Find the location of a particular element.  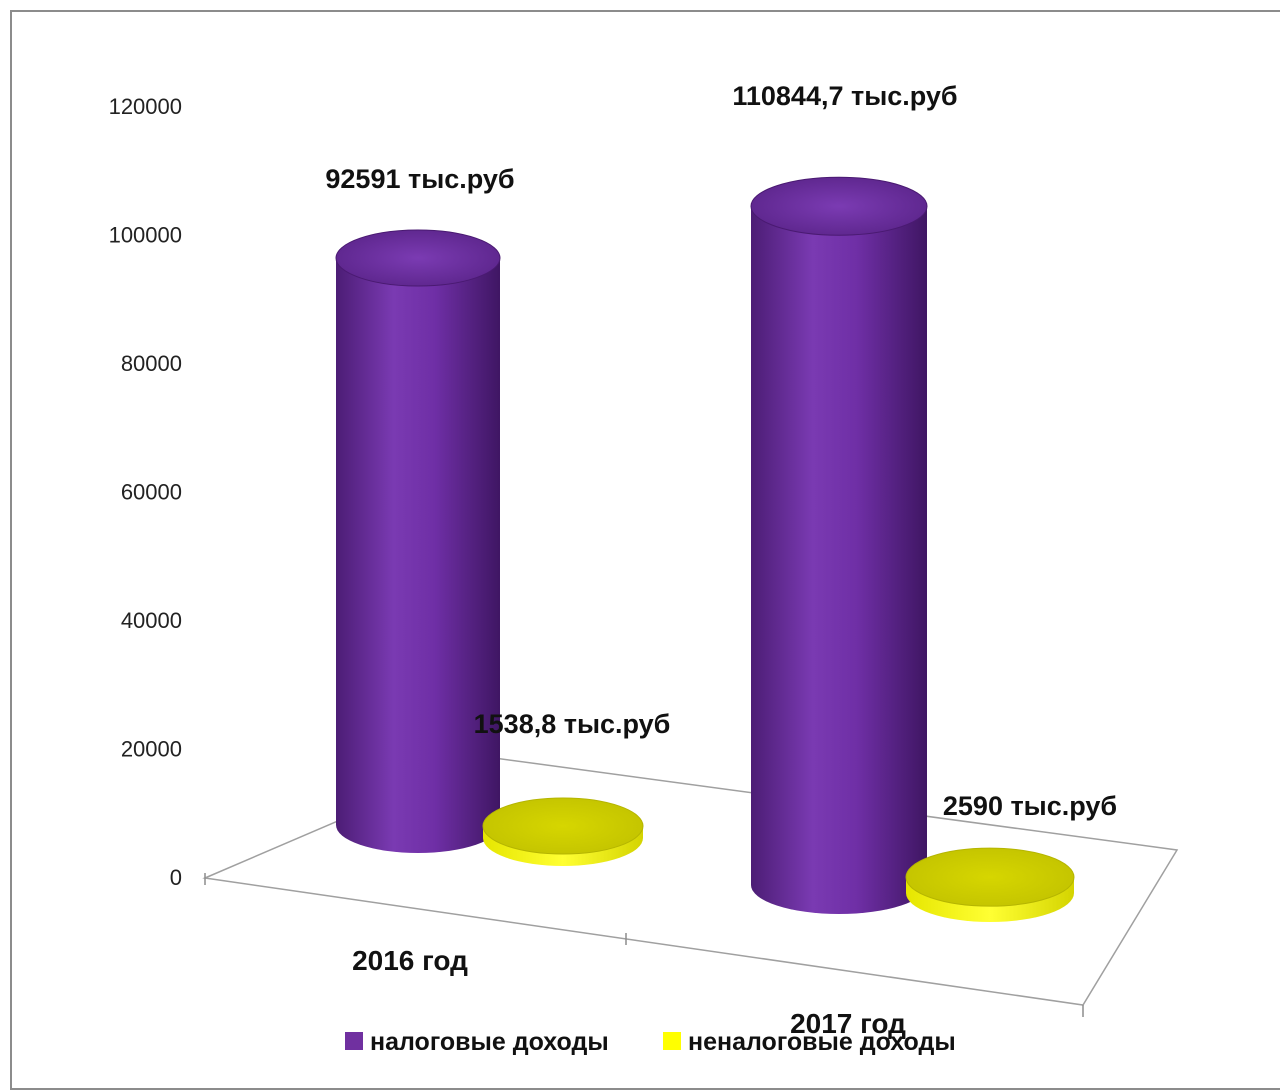

bar-nalogovye-2017 is located at coordinates (839, 545).